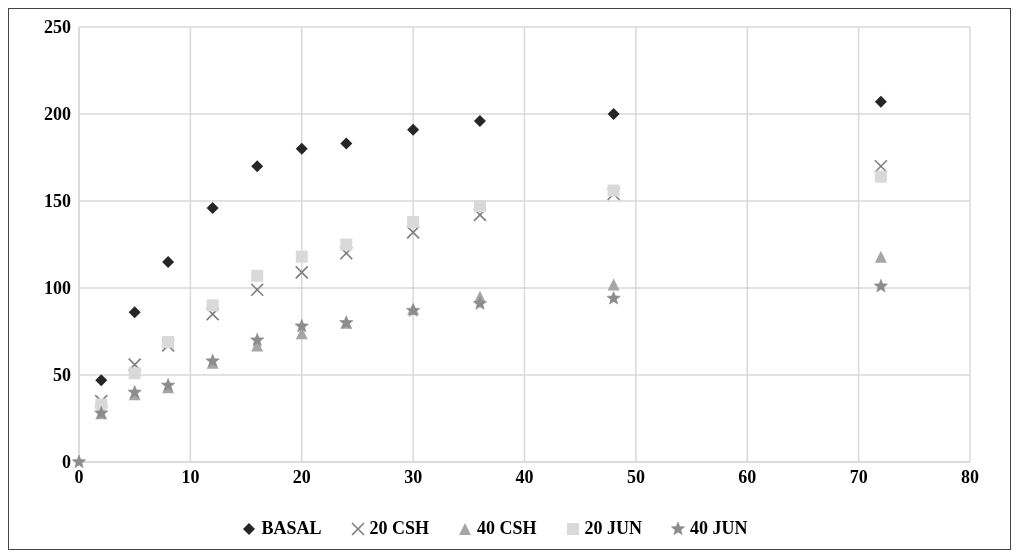 This screenshot has height=558, width=1019. I want to click on x-tick-label: 60, so click(747, 476).